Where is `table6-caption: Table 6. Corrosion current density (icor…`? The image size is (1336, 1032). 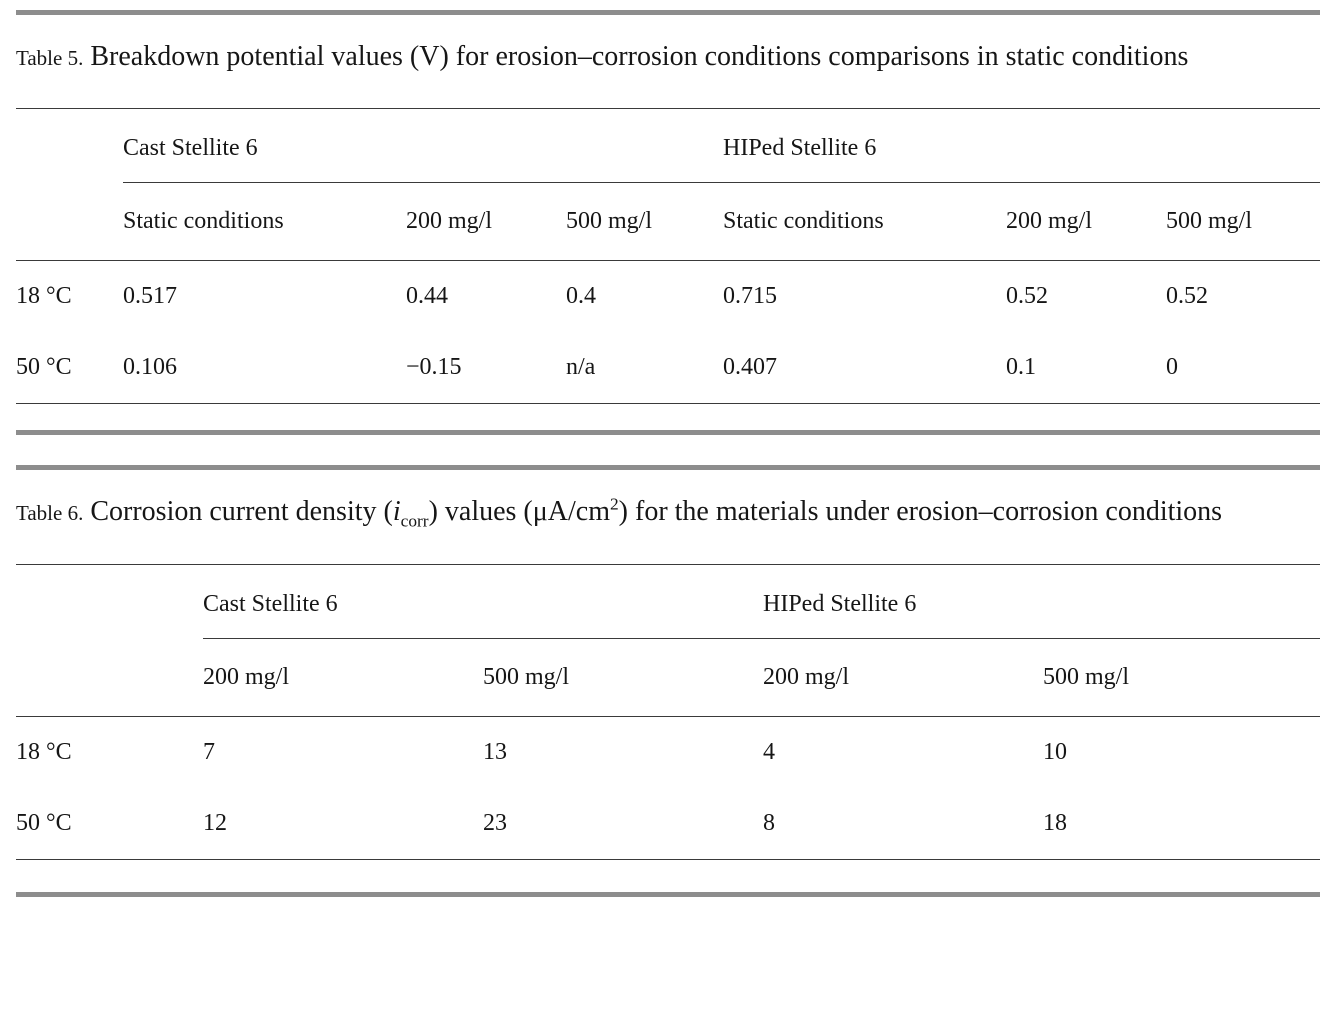 table6-caption: Table 6. Corrosion current density (icor… is located at coordinates (668, 512).